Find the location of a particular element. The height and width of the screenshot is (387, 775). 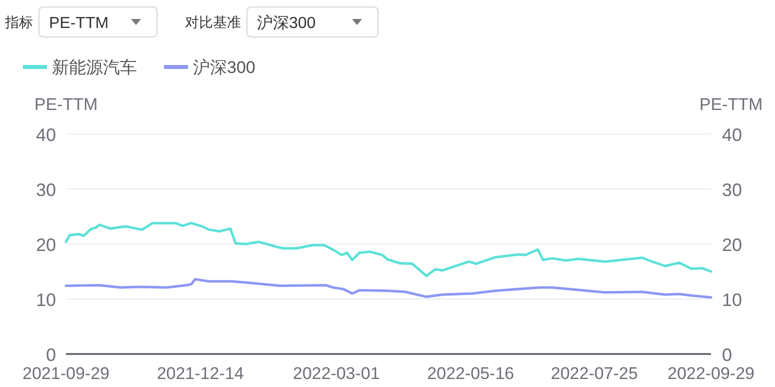

x-tick-label: 2022-09-29 is located at coordinates (711, 373).